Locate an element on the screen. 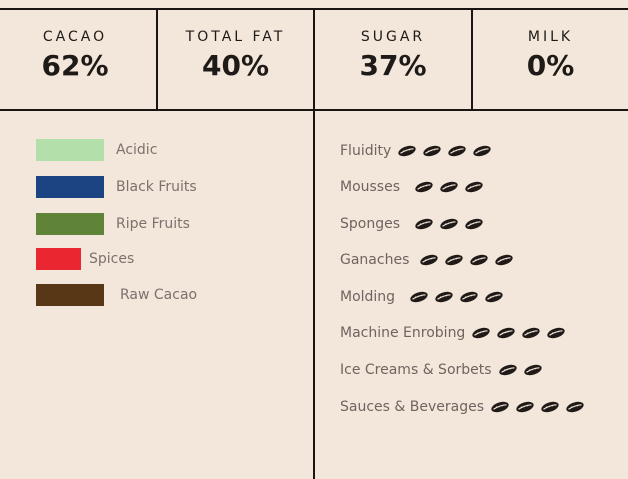  usage-label: Sponges is located at coordinates (370, 224).